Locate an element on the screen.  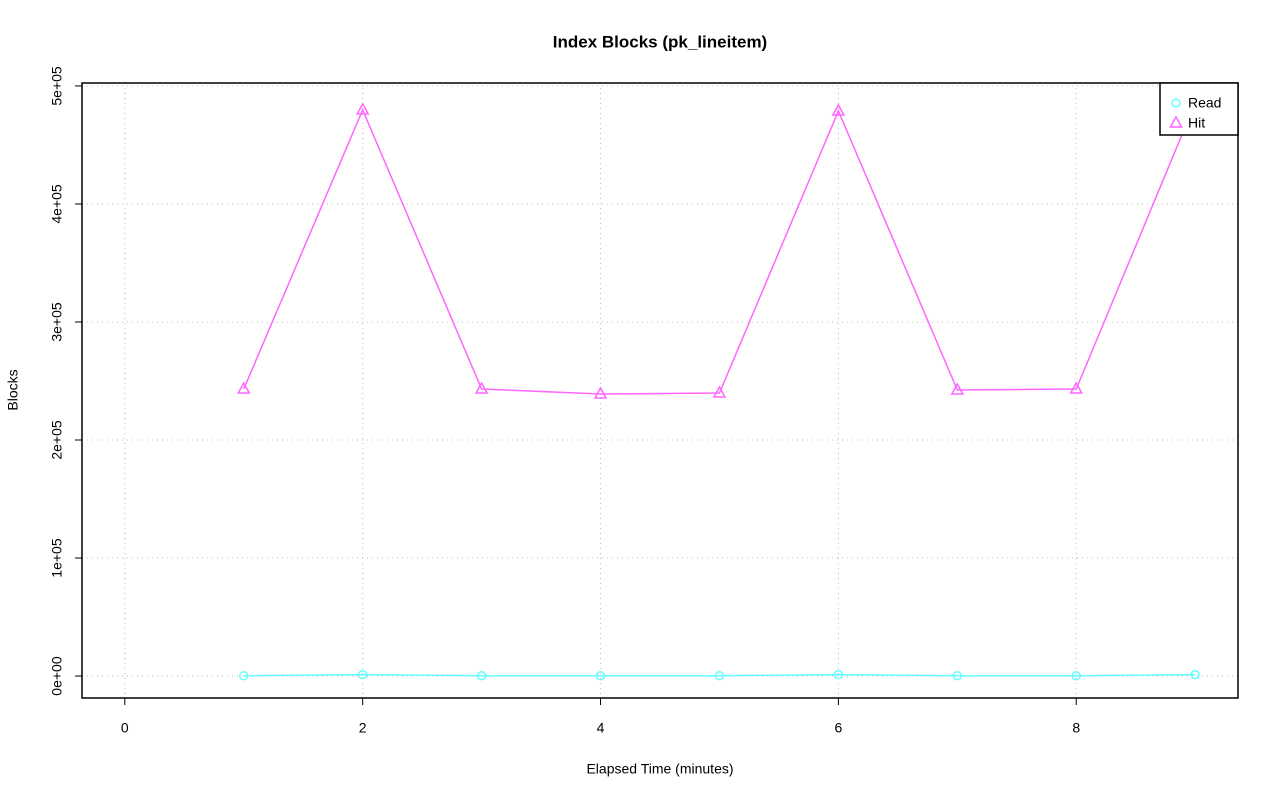
y-tick-label: 4e+05 is located at coordinates (57, 204).